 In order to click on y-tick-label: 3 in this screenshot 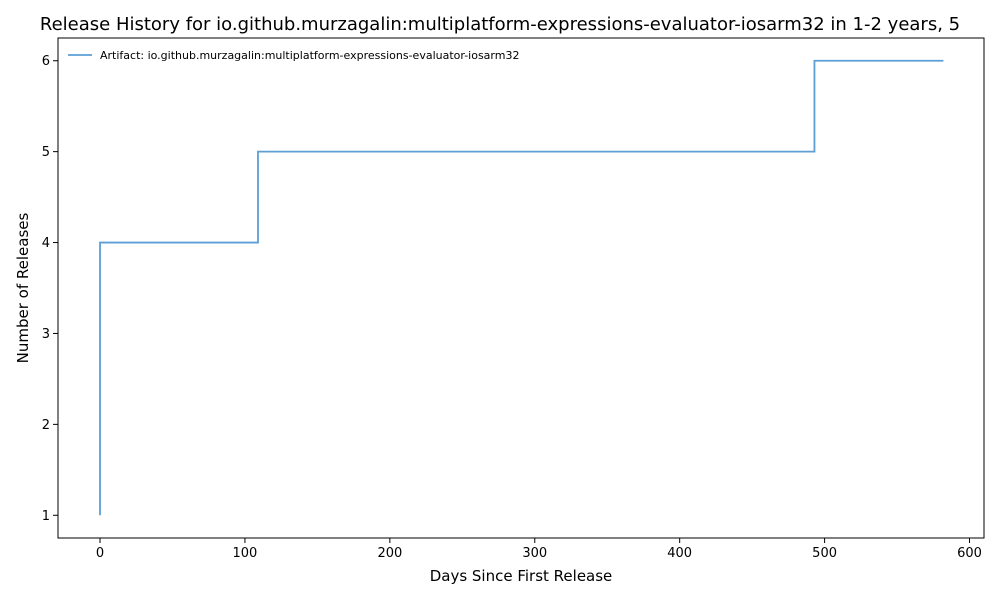, I will do `click(46, 334)`.